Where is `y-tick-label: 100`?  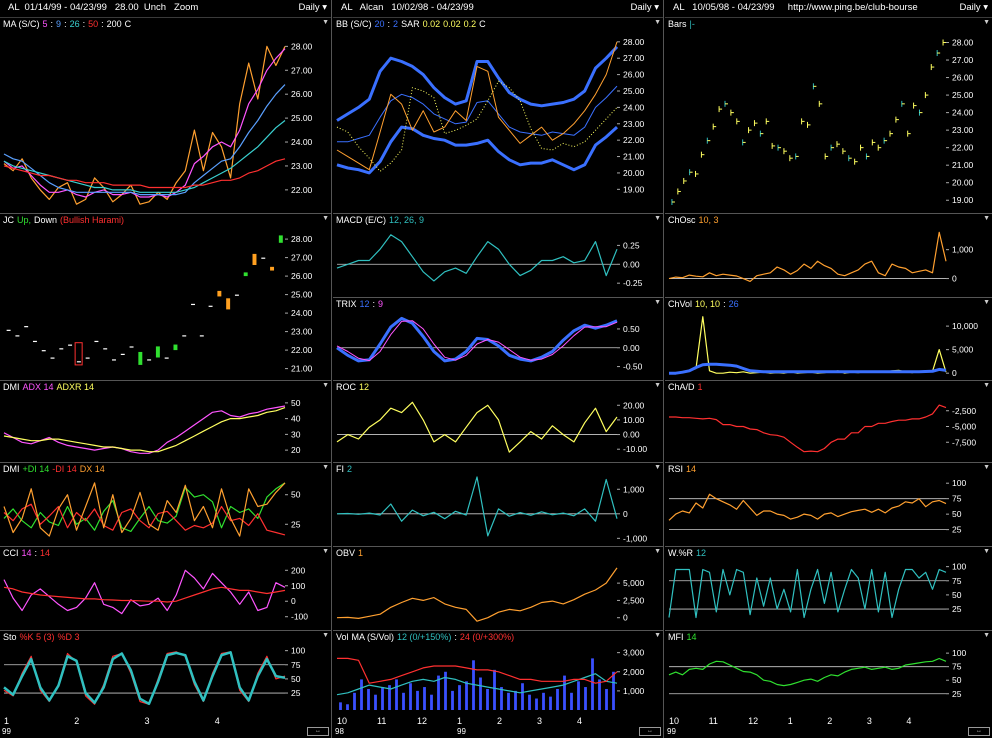 y-tick-label: 100 is located at coordinates (959, 567).